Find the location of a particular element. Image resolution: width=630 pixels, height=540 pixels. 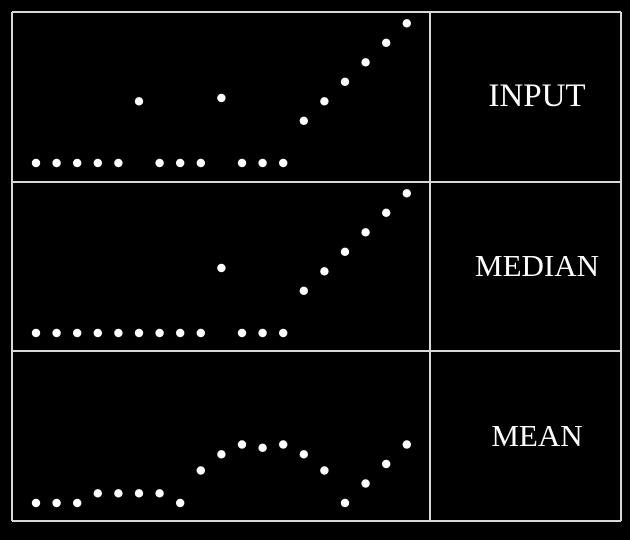

mean-signal-points is located at coordinates (221, 474).